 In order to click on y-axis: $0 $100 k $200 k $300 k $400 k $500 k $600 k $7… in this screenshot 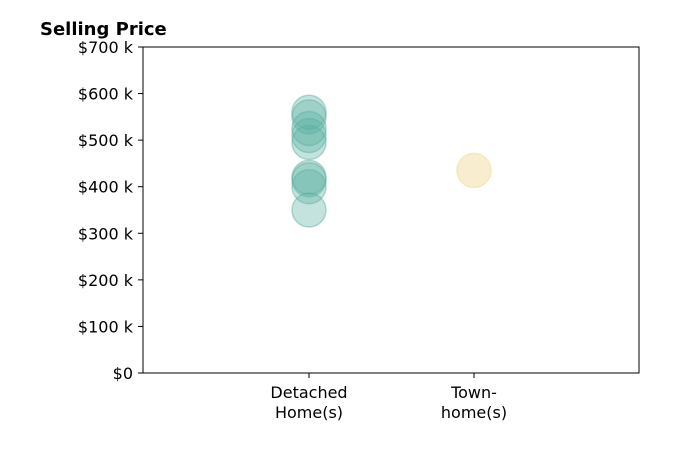, I will do `click(110, 210)`.